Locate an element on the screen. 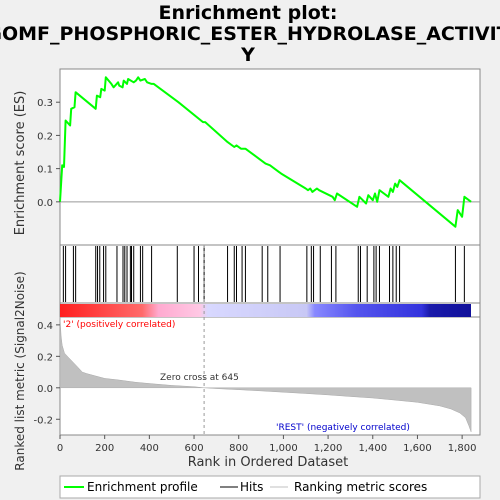 The height and width of the screenshot is (500, 500). metric-y-axis-label: Ranked list metric (Signal2Noise) is located at coordinates (20, 370).